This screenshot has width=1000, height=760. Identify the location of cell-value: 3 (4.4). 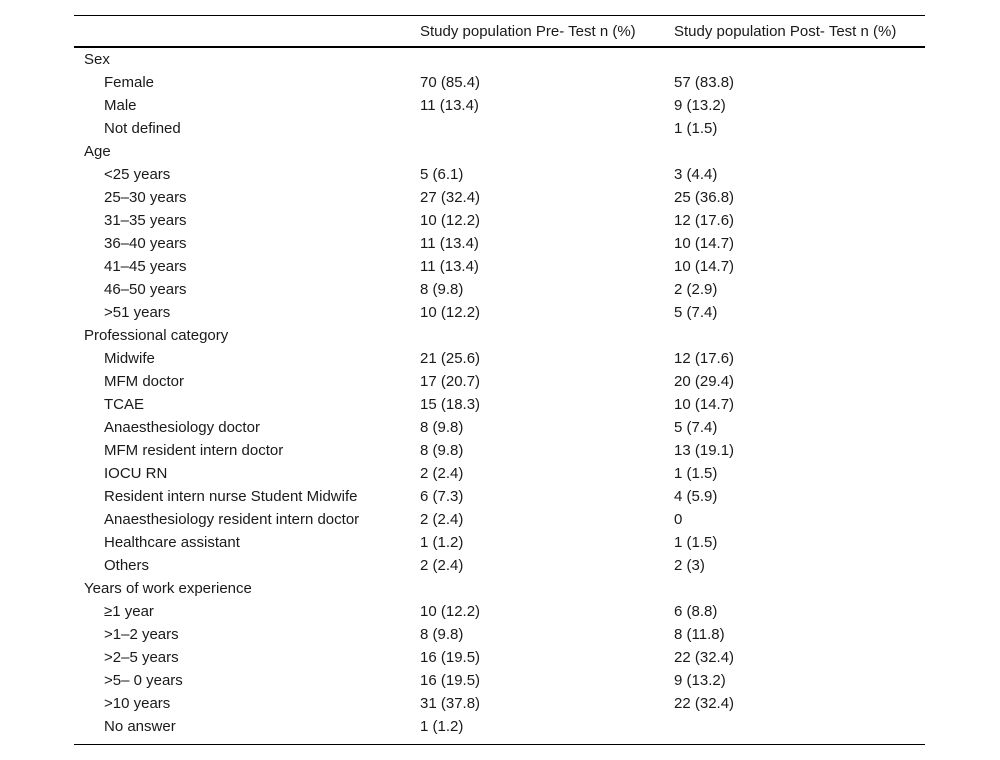
(696, 174).